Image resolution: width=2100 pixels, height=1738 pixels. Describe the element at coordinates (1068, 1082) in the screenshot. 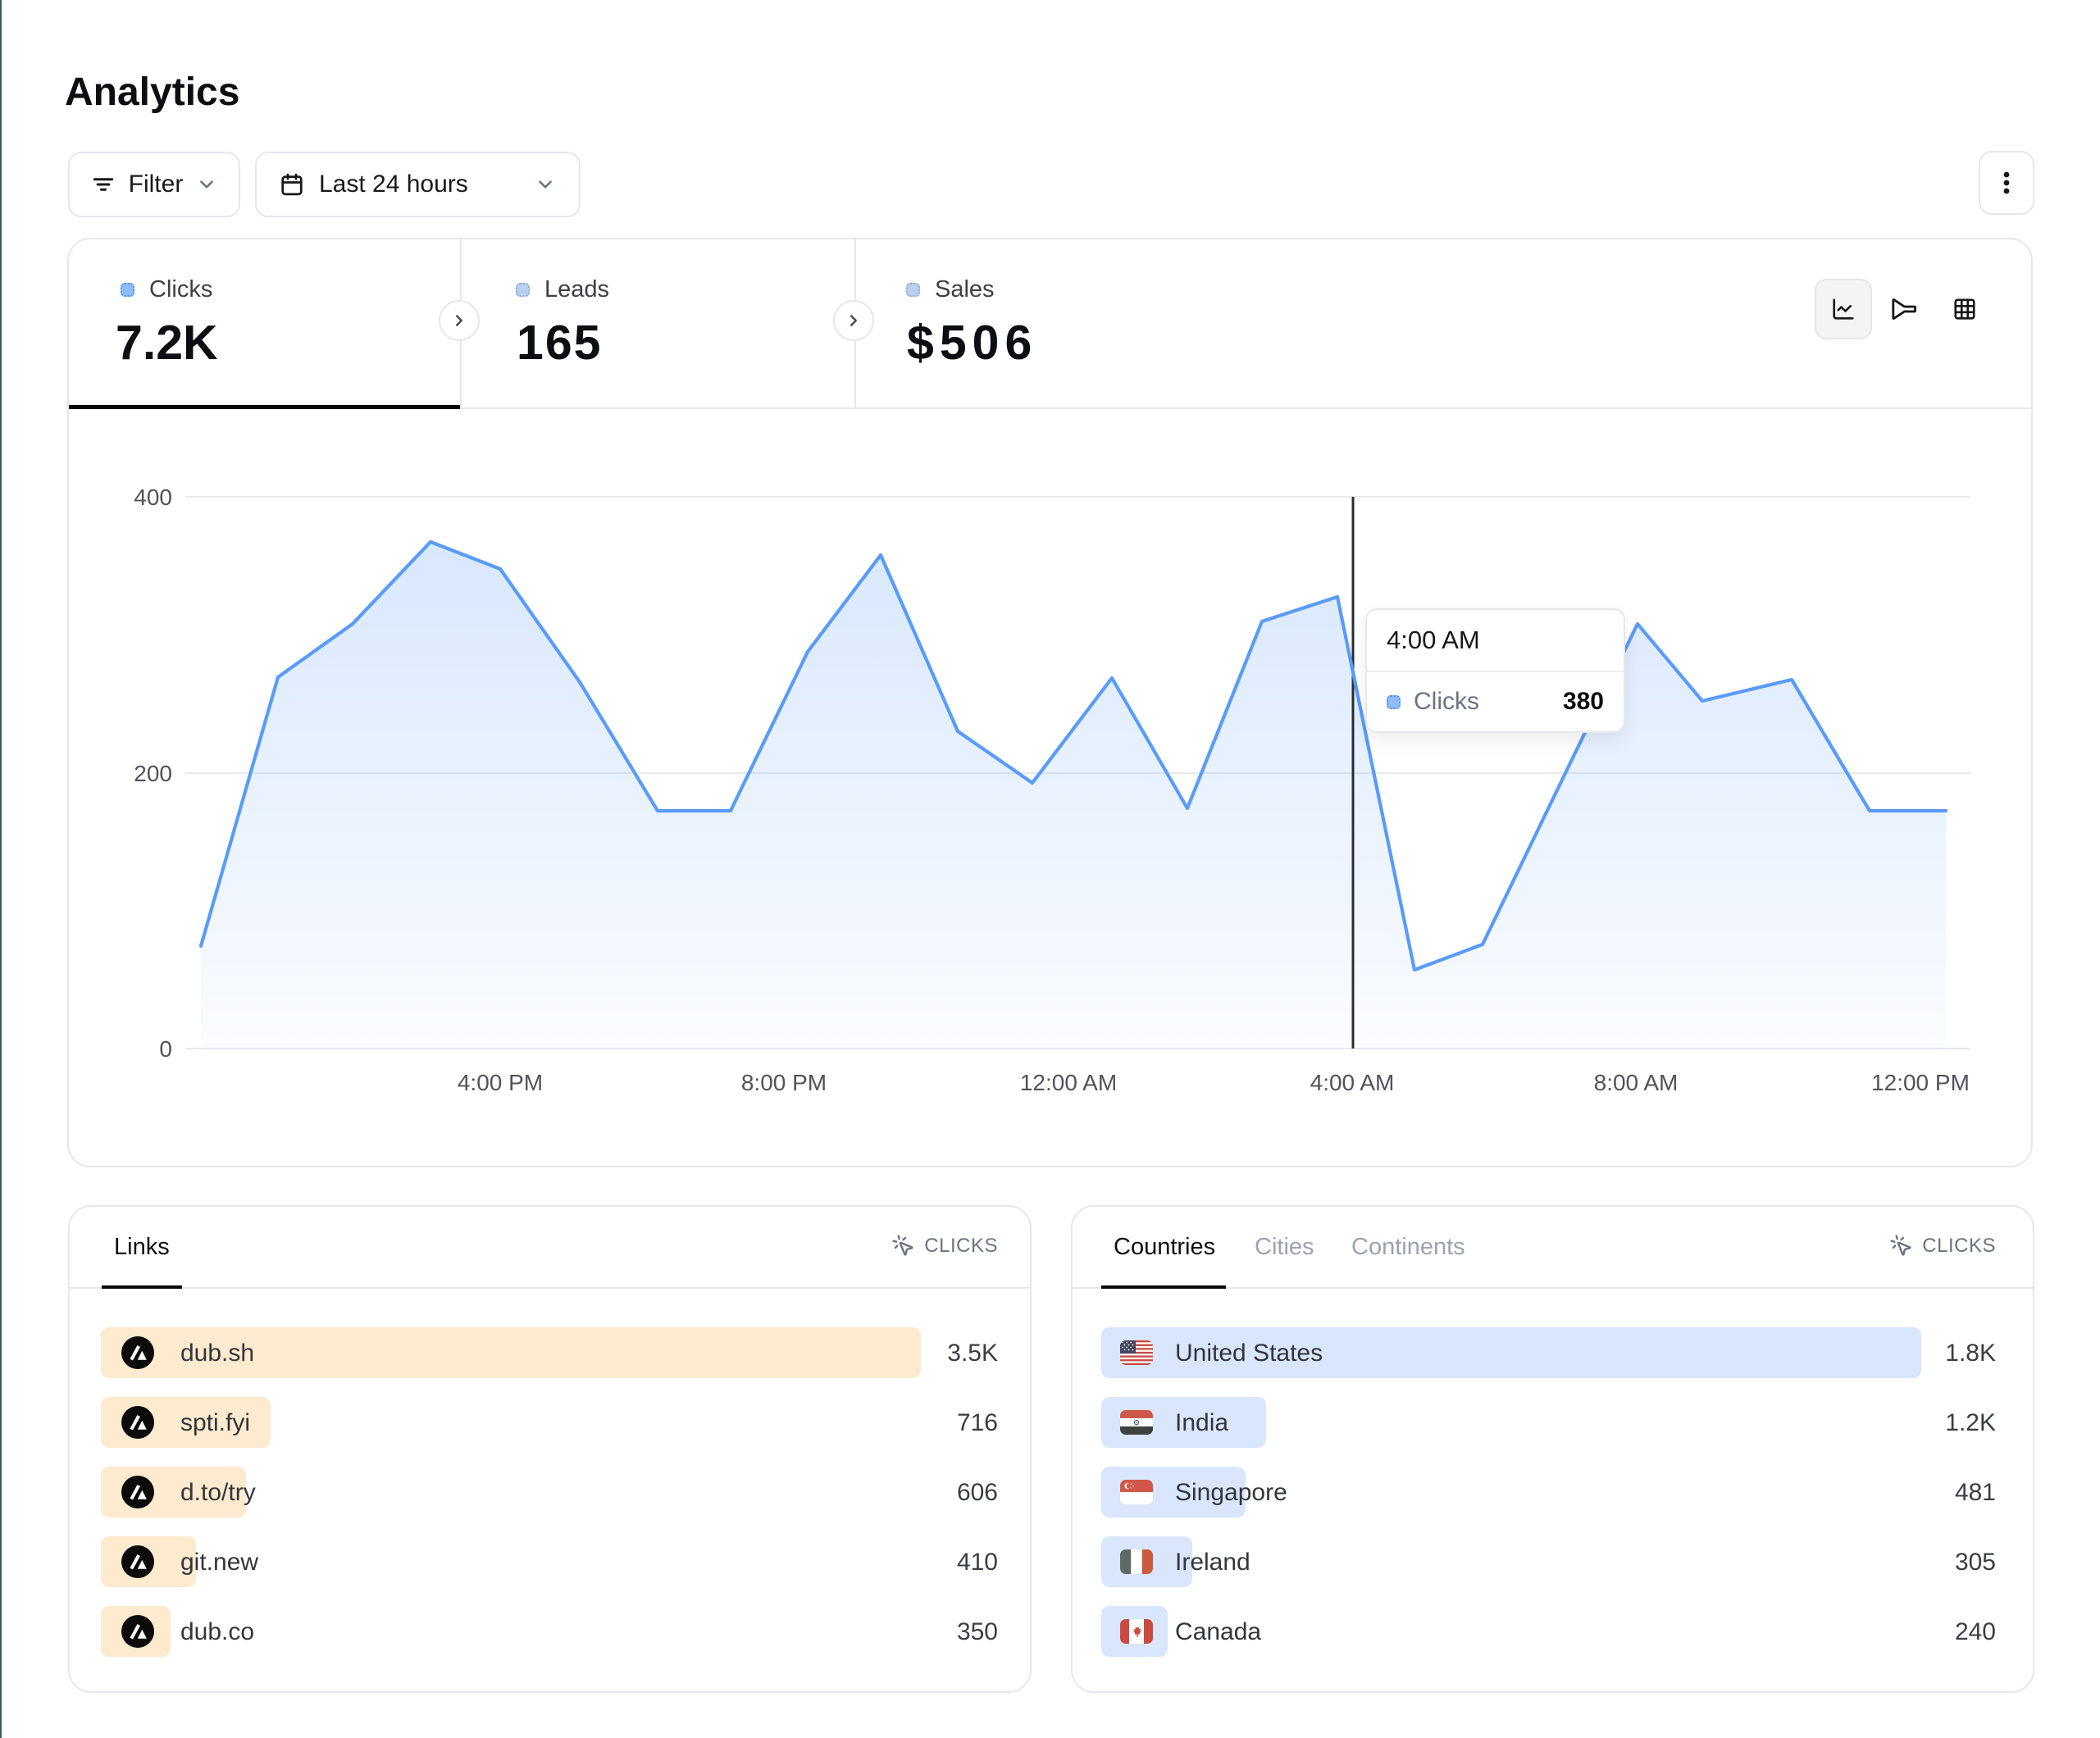

I see `svg-text: 12:00 AM` at that location.